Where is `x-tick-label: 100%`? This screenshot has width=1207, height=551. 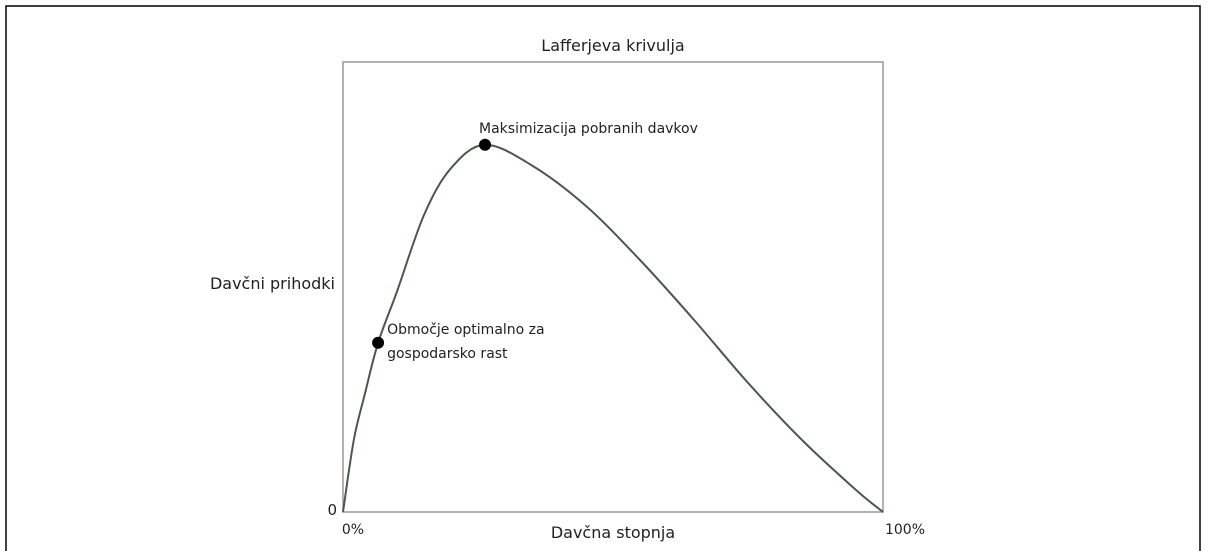
x-tick-label: 100% is located at coordinates (905, 530).